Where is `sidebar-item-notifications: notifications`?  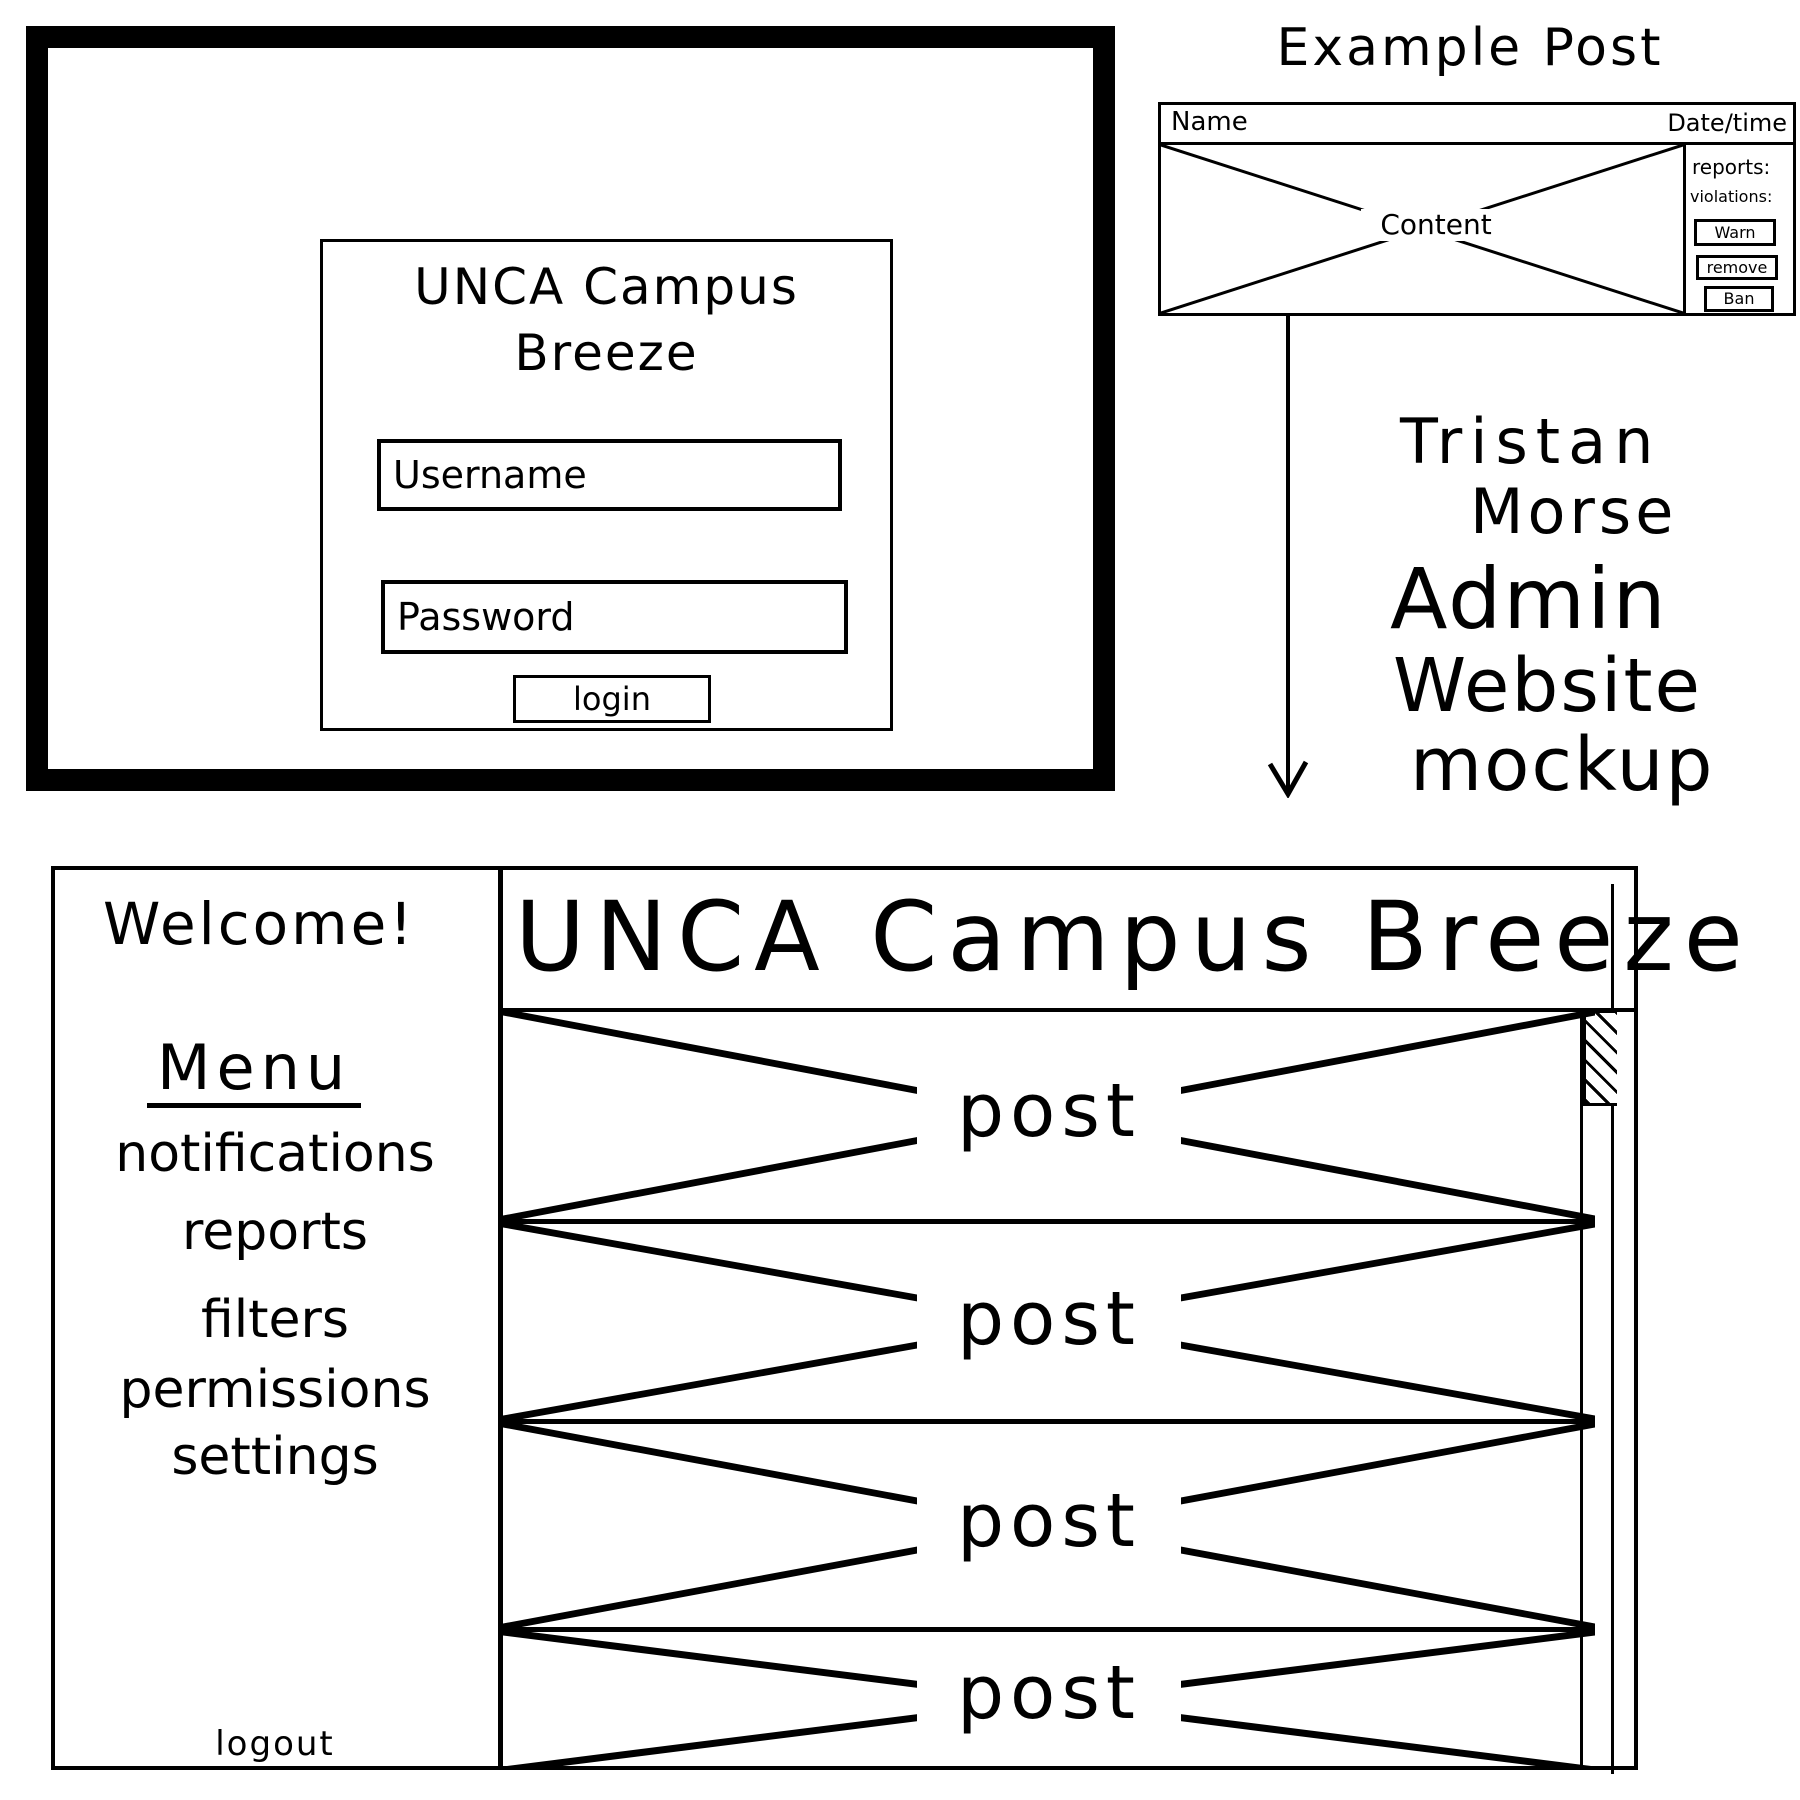 sidebar-item-notifications: notifications is located at coordinates (275, 1154).